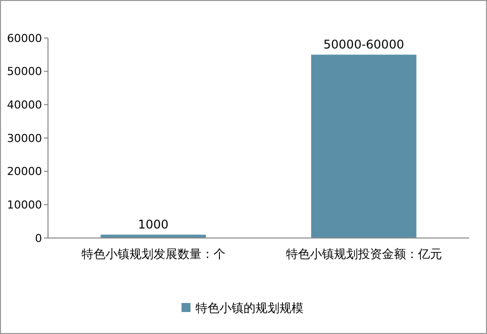 The image size is (487, 334). Describe the element at coordinates (364, 254) in the screenshot. I see `x-tick-label: 特色小镇规划投资金额：亿元` at that location.